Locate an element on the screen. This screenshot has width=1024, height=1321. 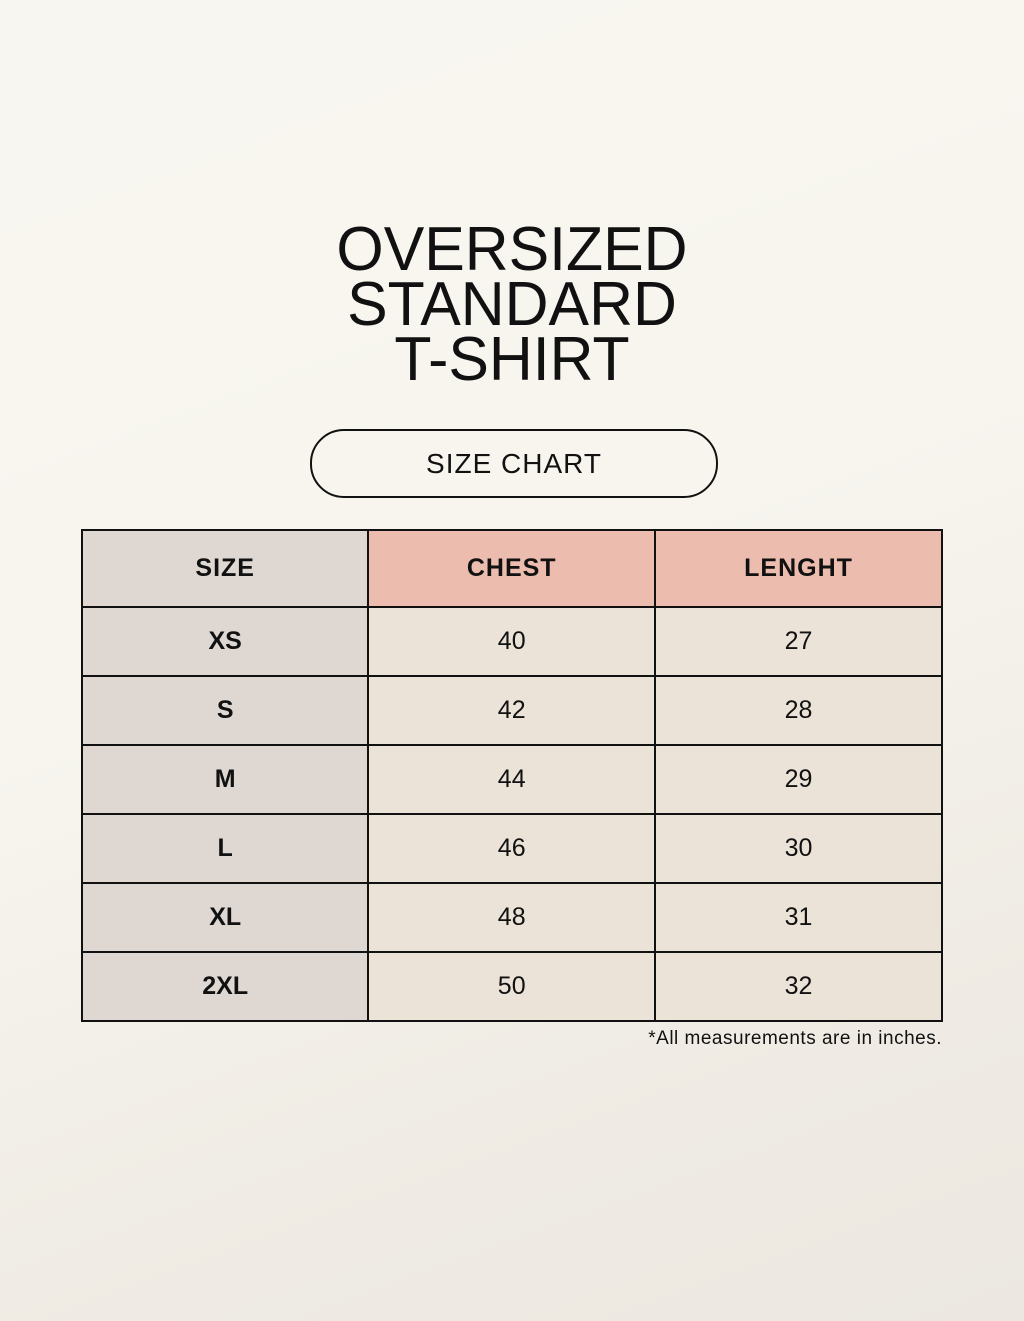
cell-size: L is located at coordinates (225, 848).